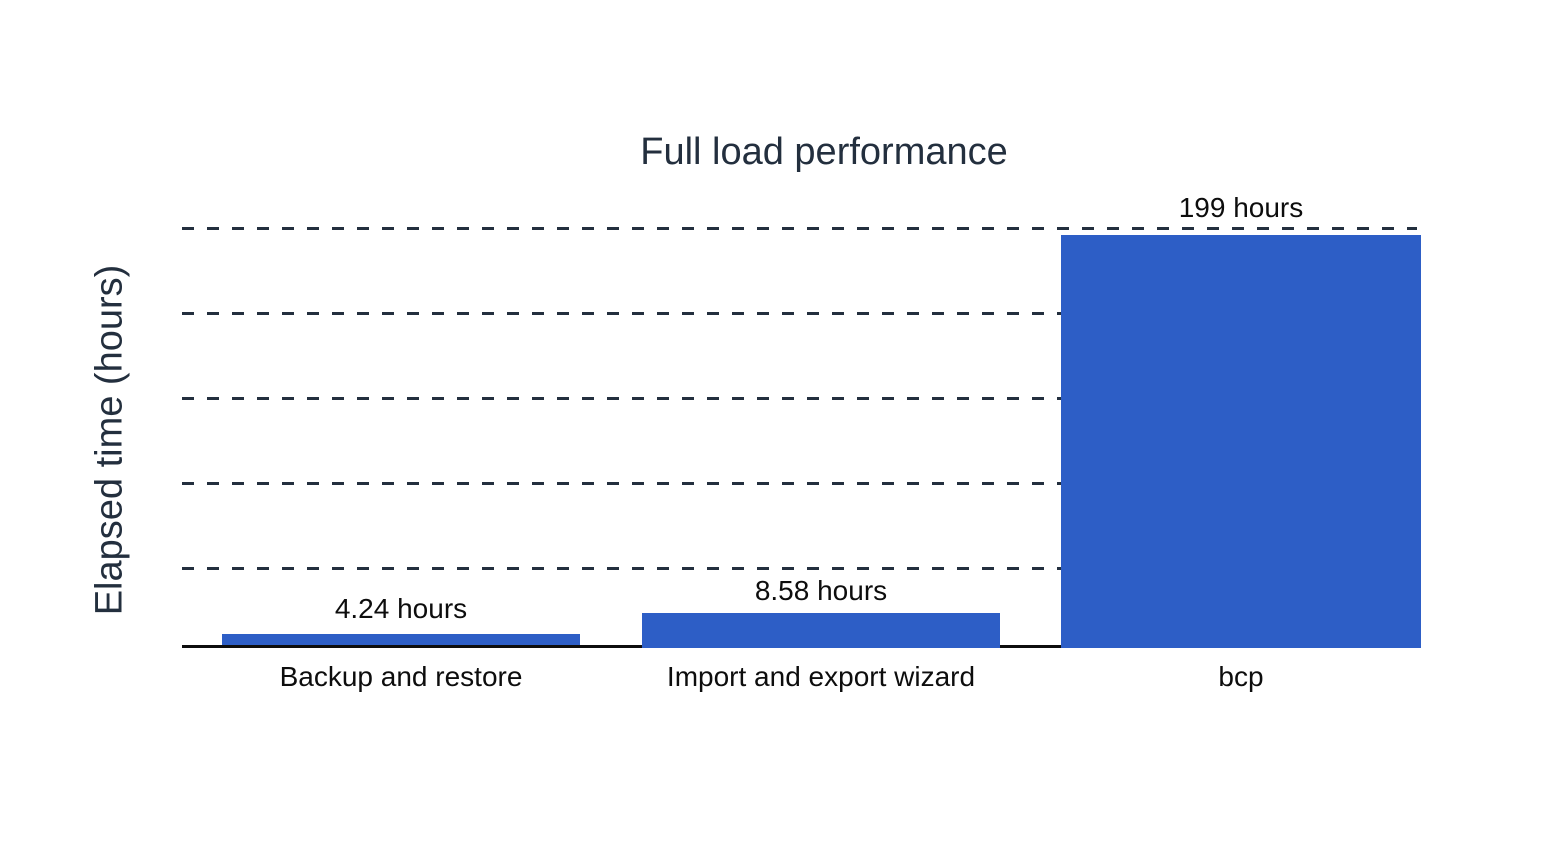 Image resolution: width=1561 pixels, height=841 pixels. I want to click on y-axis-label: Elapsed time (hours), so click(109, 440).